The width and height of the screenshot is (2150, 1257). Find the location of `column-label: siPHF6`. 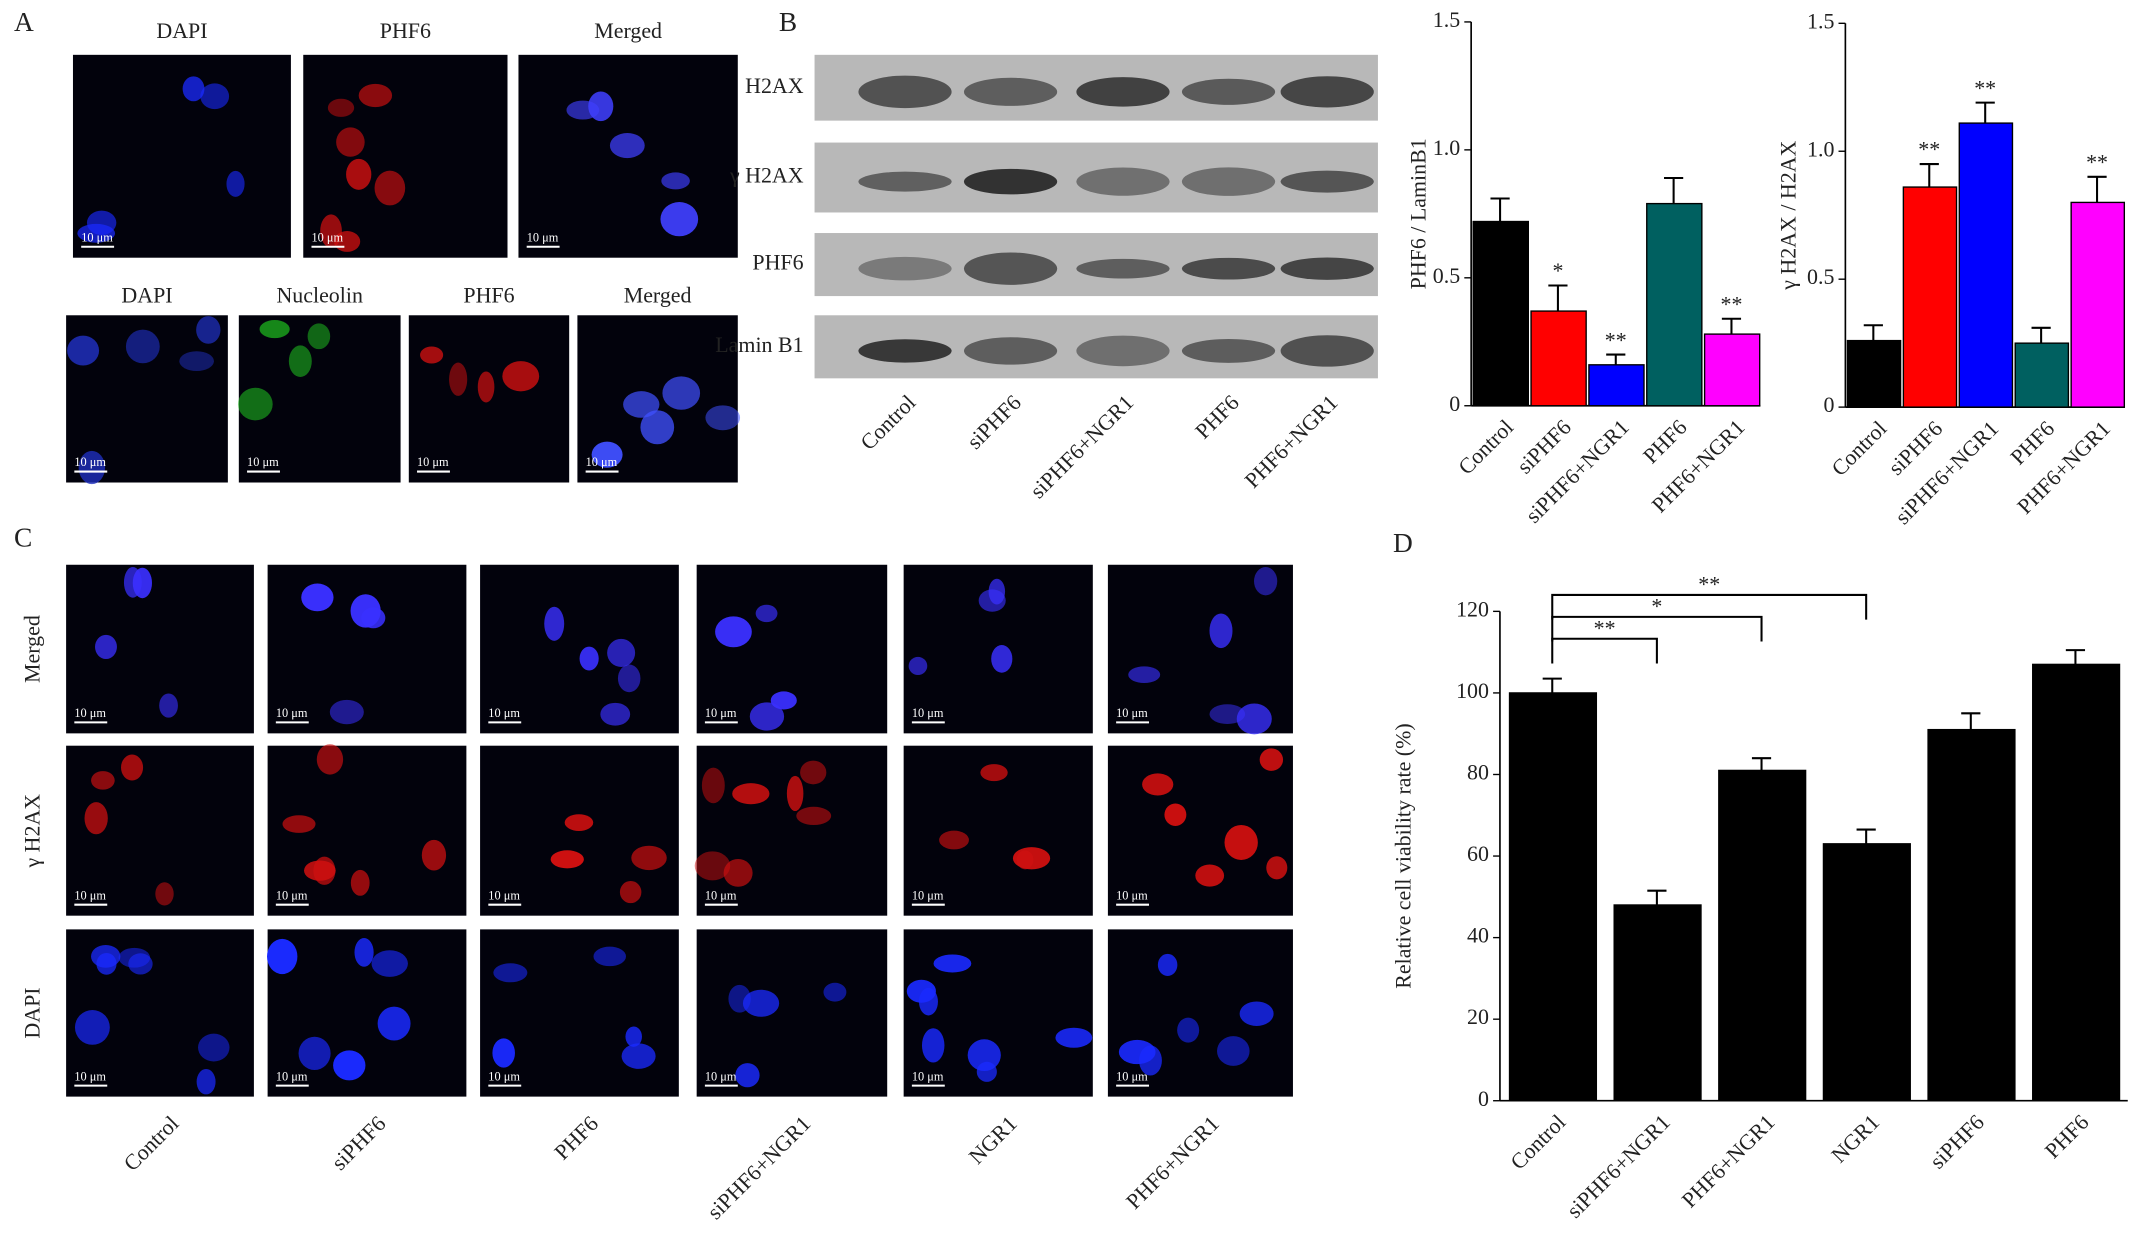

column-label: siPHF6 is located at coordinates (358, 1143).